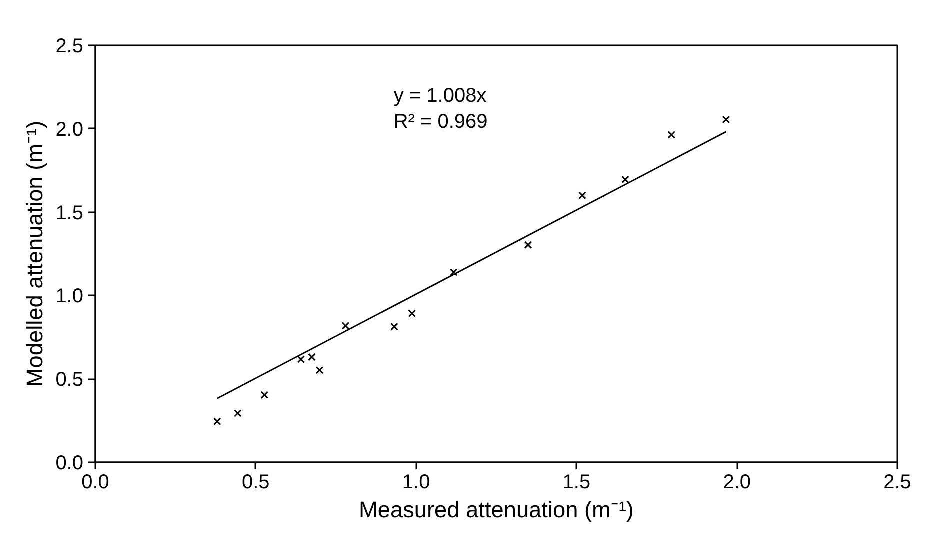  What do you see at coordinates (576, 483) in the screenshot?
I see `x-tick-label: 1.5` at bounding box center [576, 483].